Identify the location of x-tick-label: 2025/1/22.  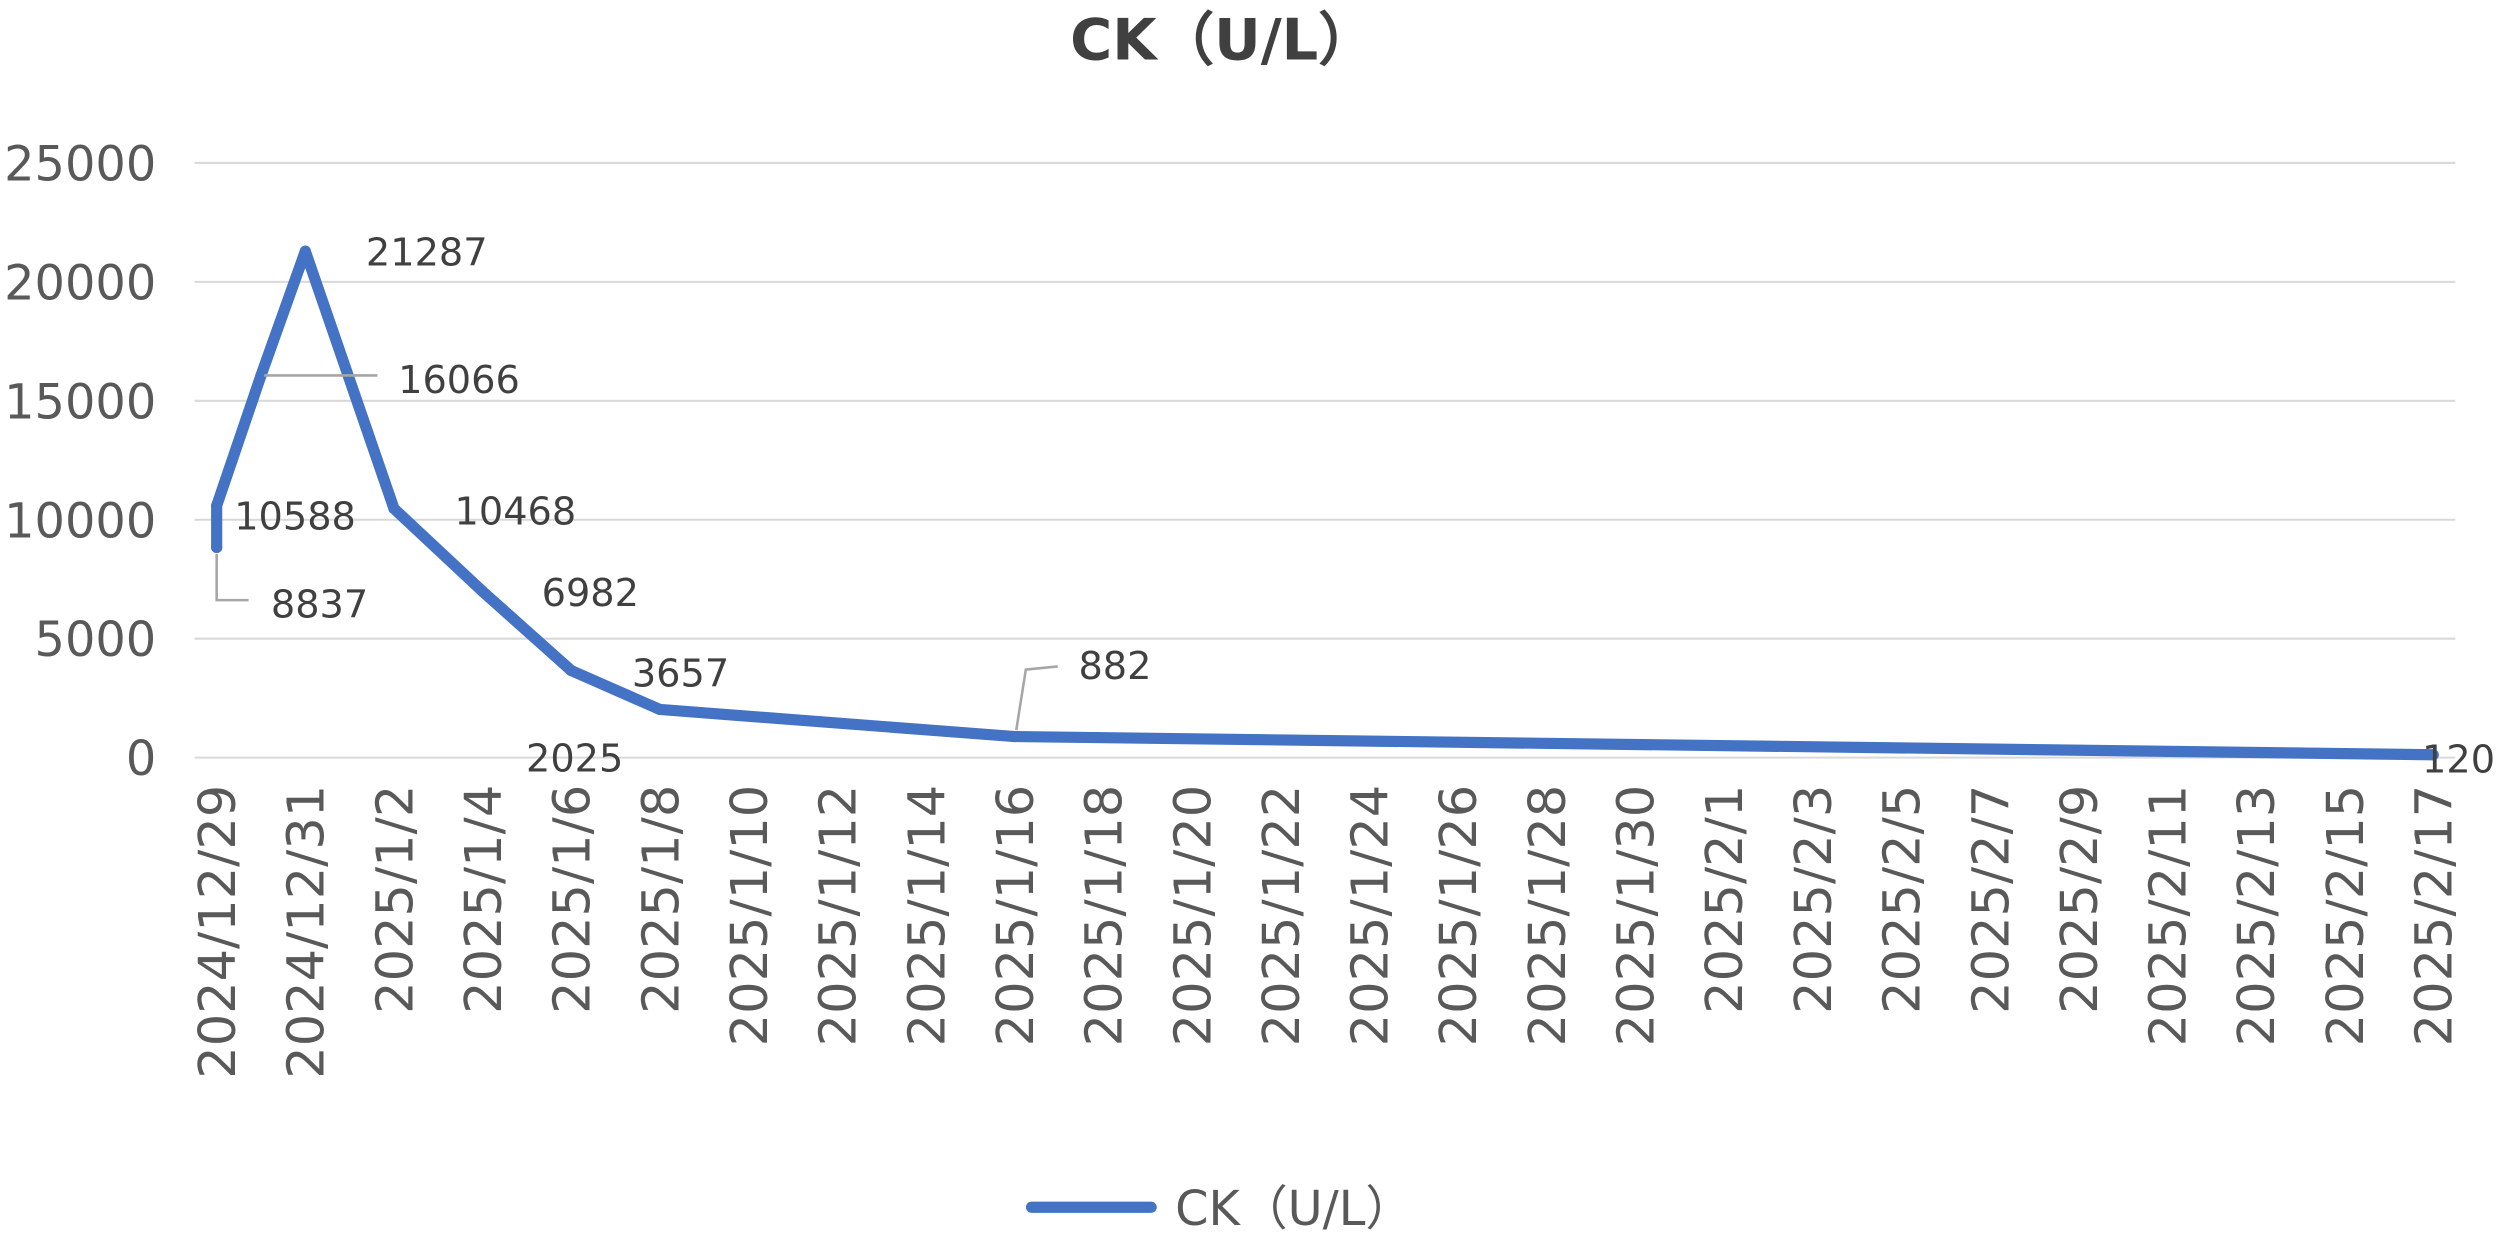
(1282, 916).